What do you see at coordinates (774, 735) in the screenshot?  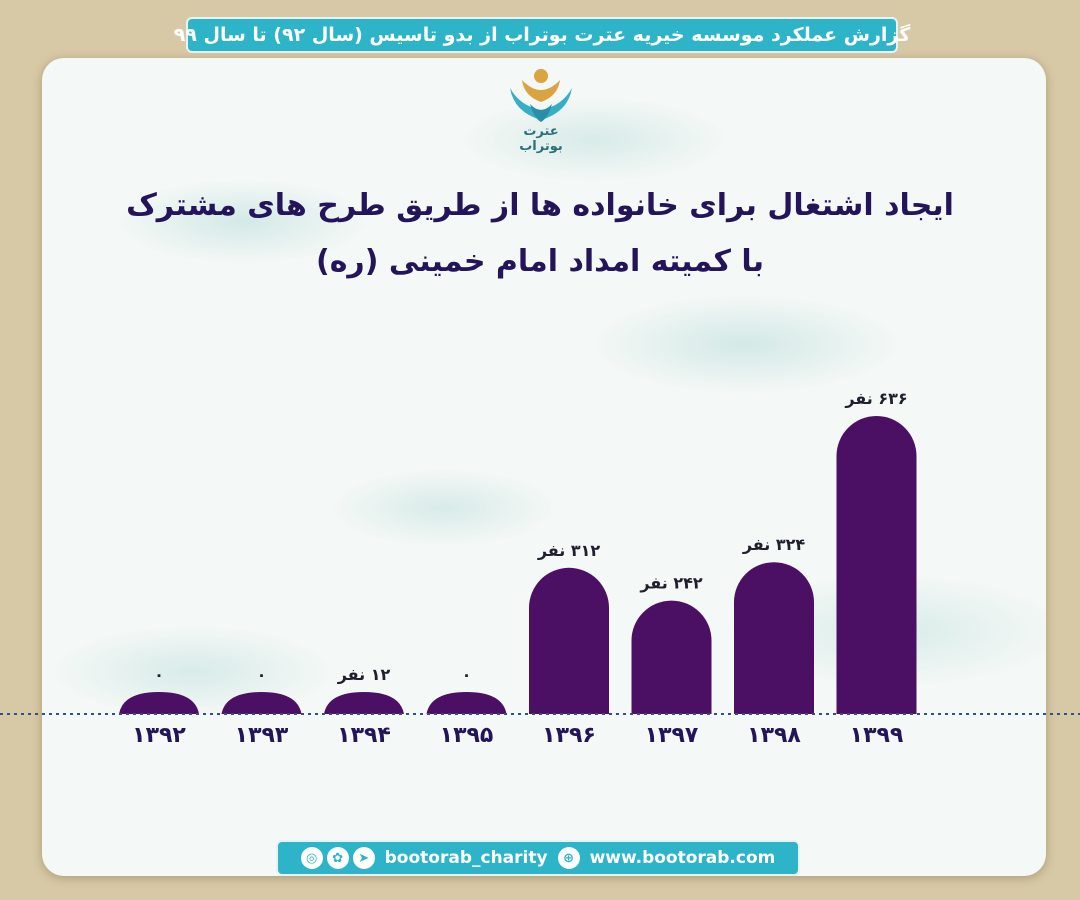 I see `x-tick-label-6: ۱۳۹۸` at bounding box center [774, 735].